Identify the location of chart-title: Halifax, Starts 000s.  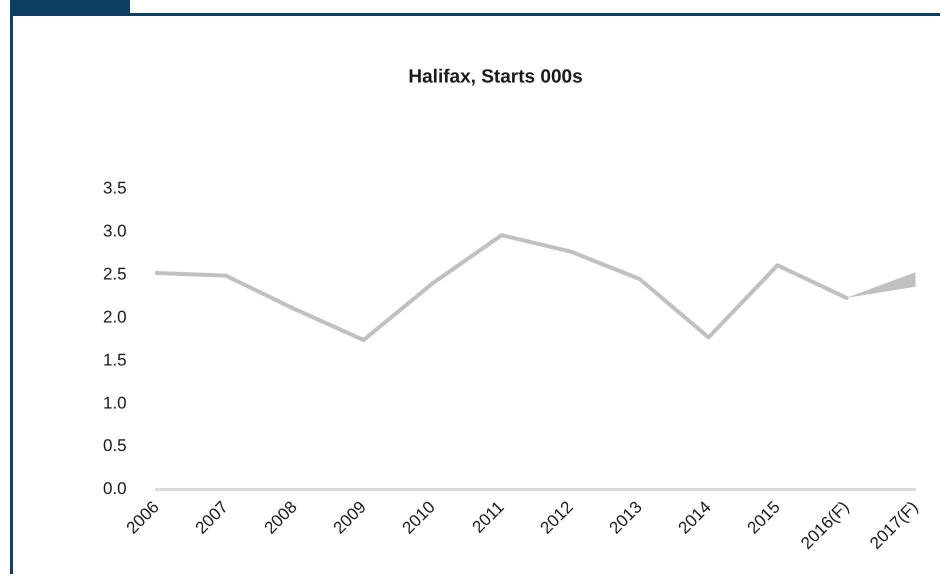
(495, 77).